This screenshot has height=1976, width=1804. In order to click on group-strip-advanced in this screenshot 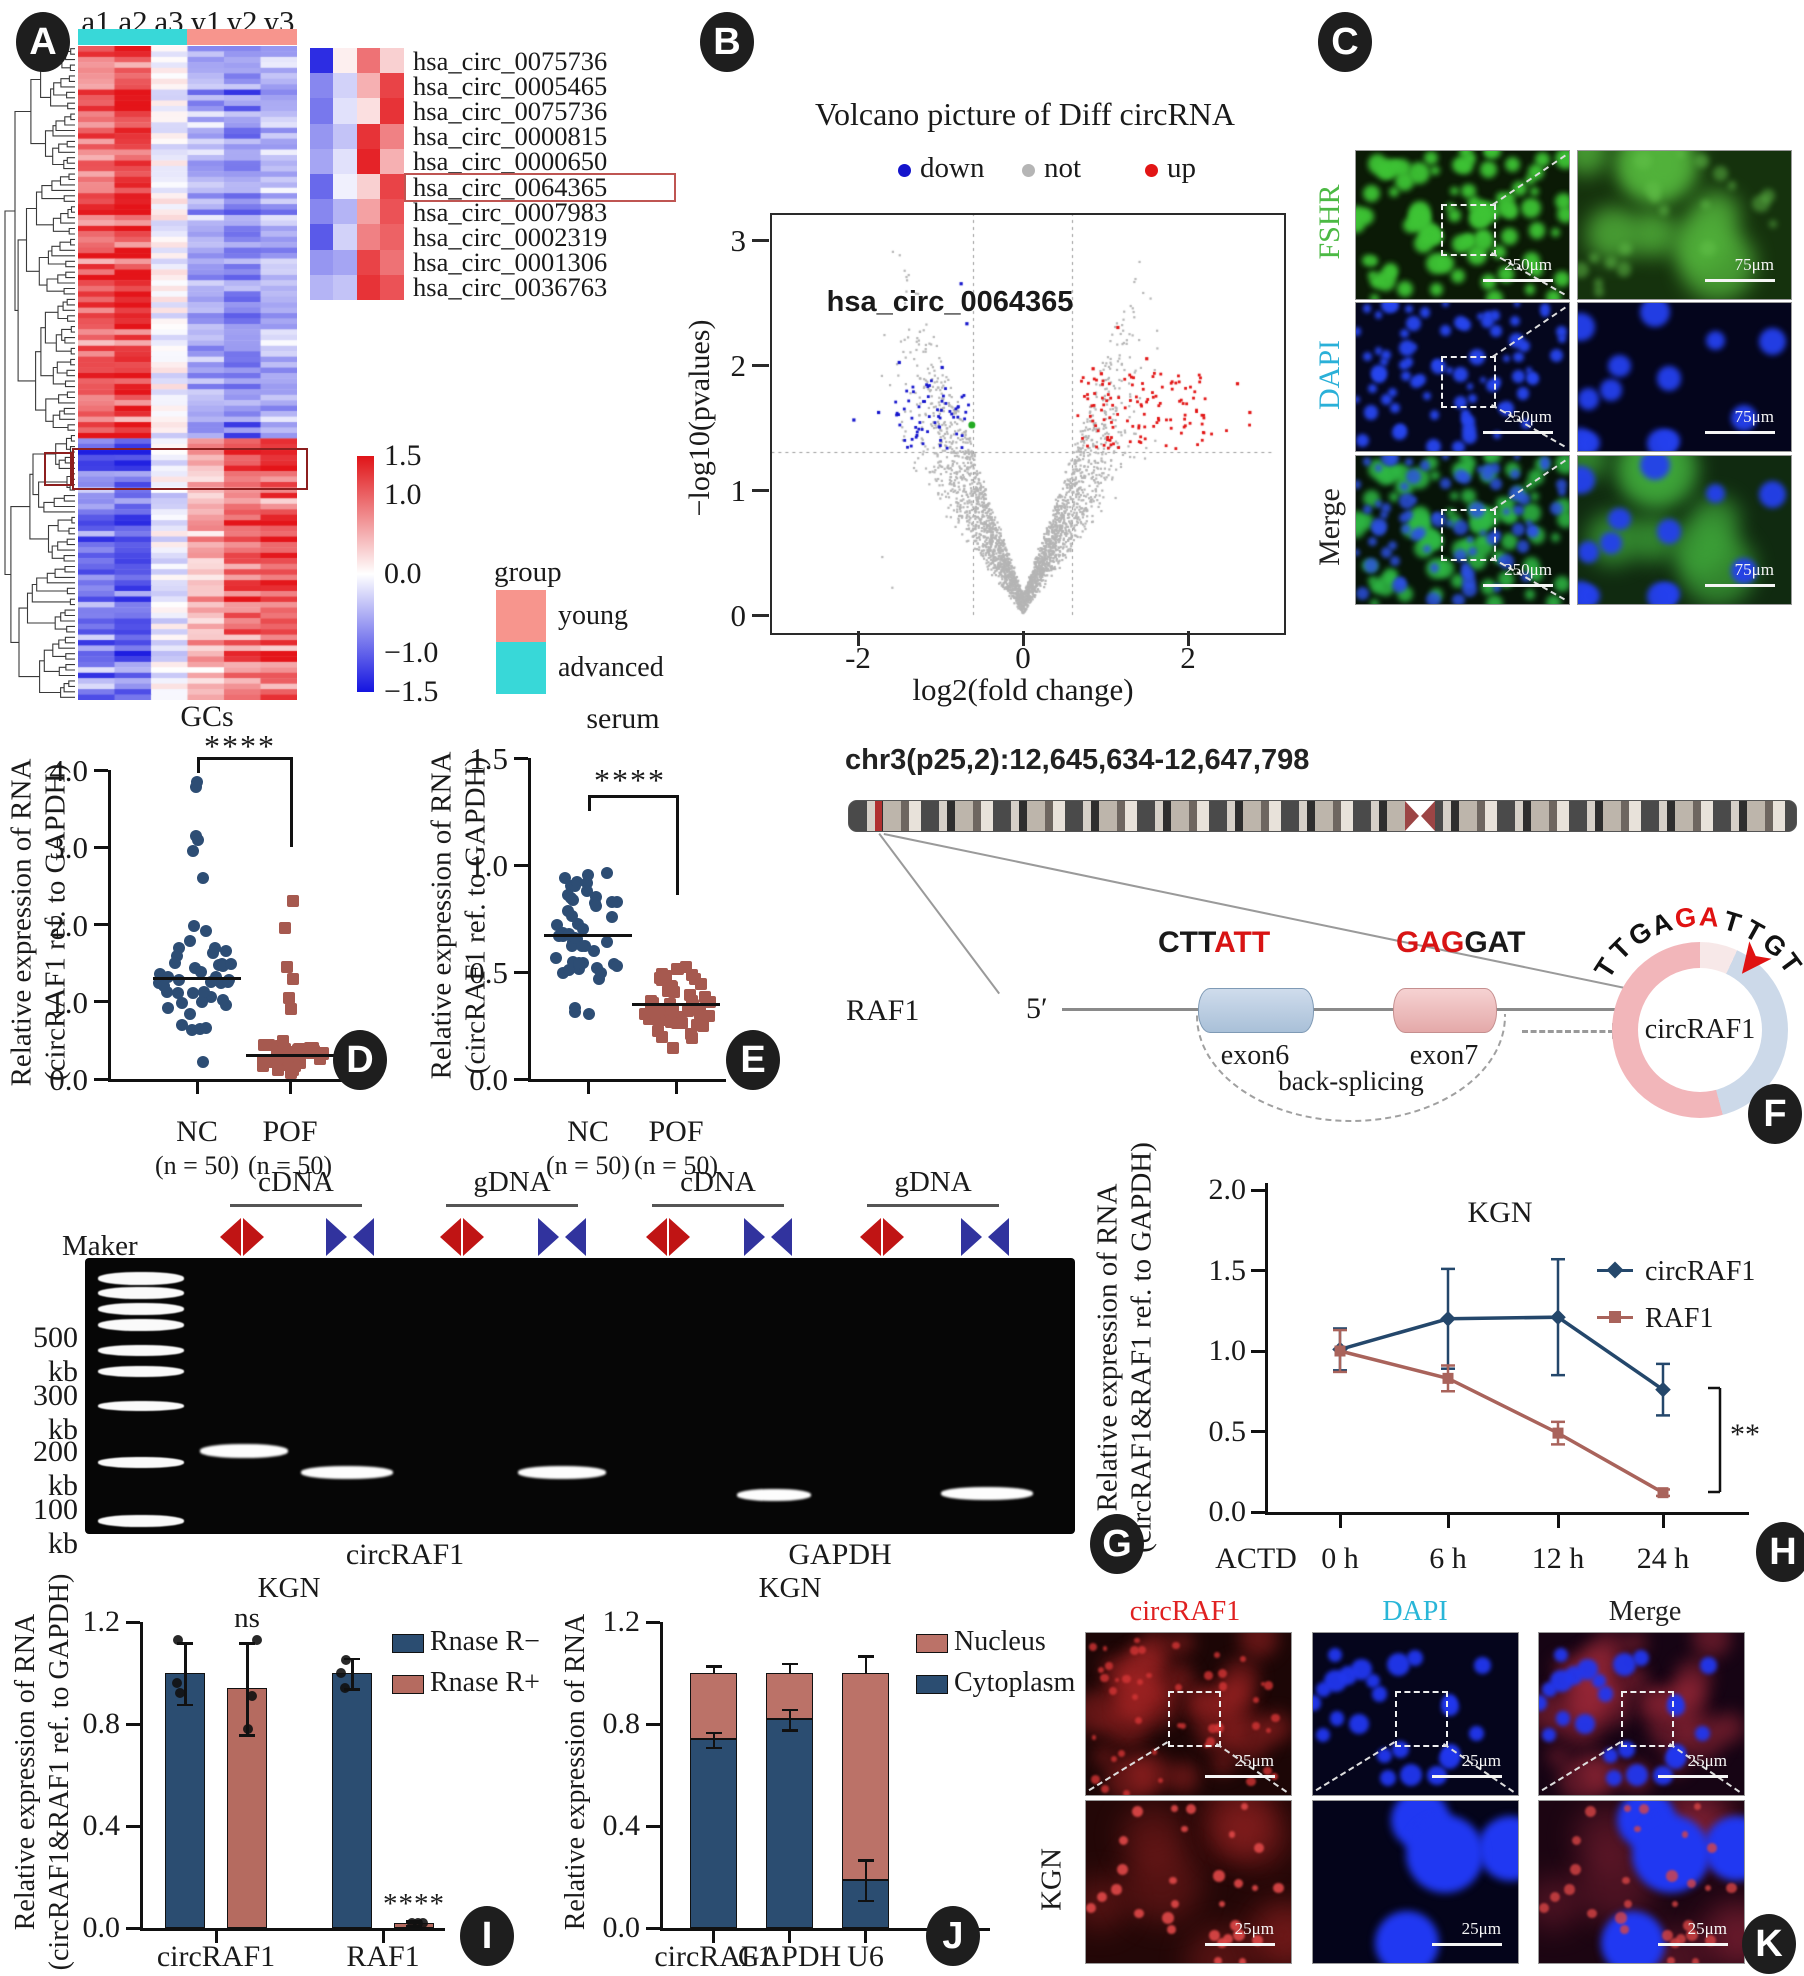, I will do `click(132, 37)`.